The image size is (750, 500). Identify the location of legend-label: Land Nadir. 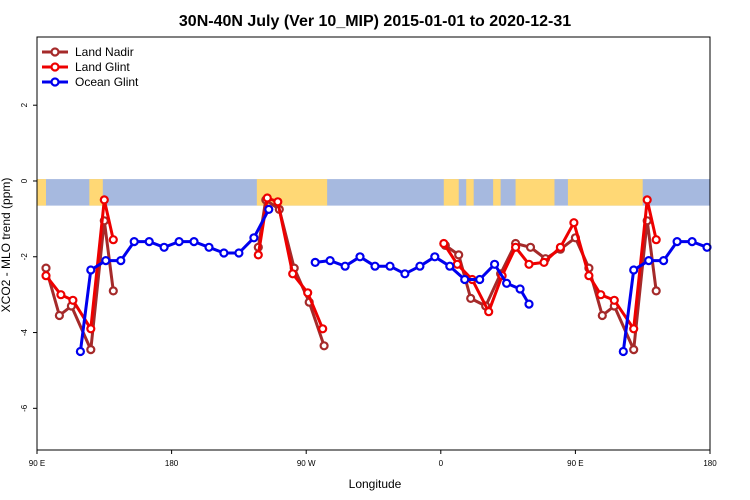
(104, 52).